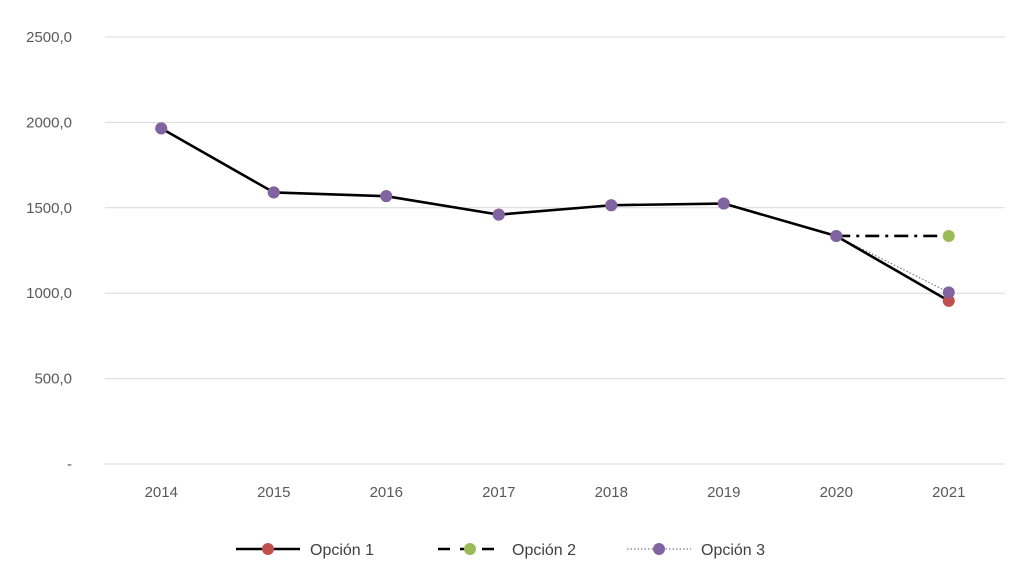  Describe the element at coordinates (342, 550) in the screenshot. I see `legend-label: Opción 1` at that location.